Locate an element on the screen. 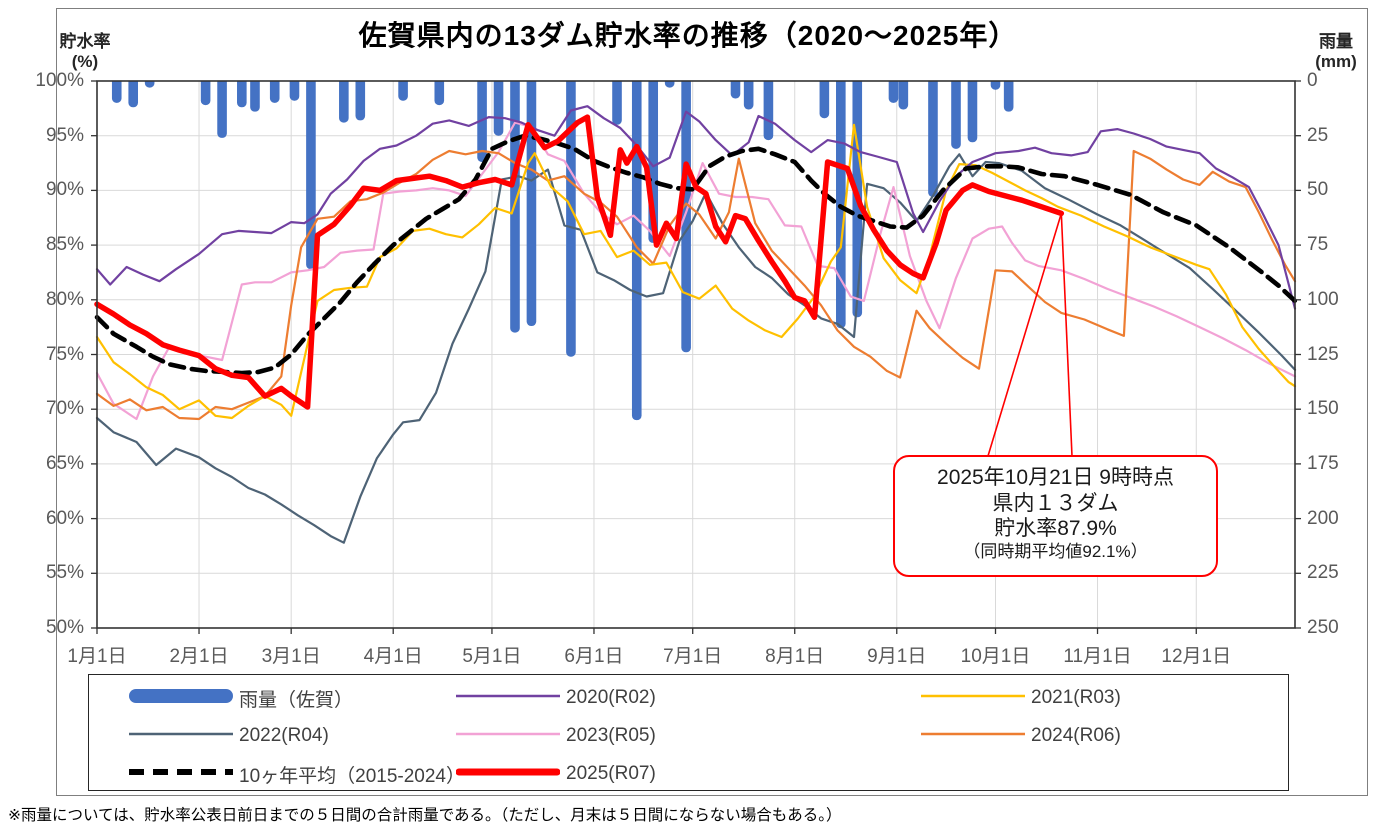 Image resolution: width=1376 pixels, height=827 pixels. x-axis-tick: 12月1日 is located at coordinates (1196, 656).